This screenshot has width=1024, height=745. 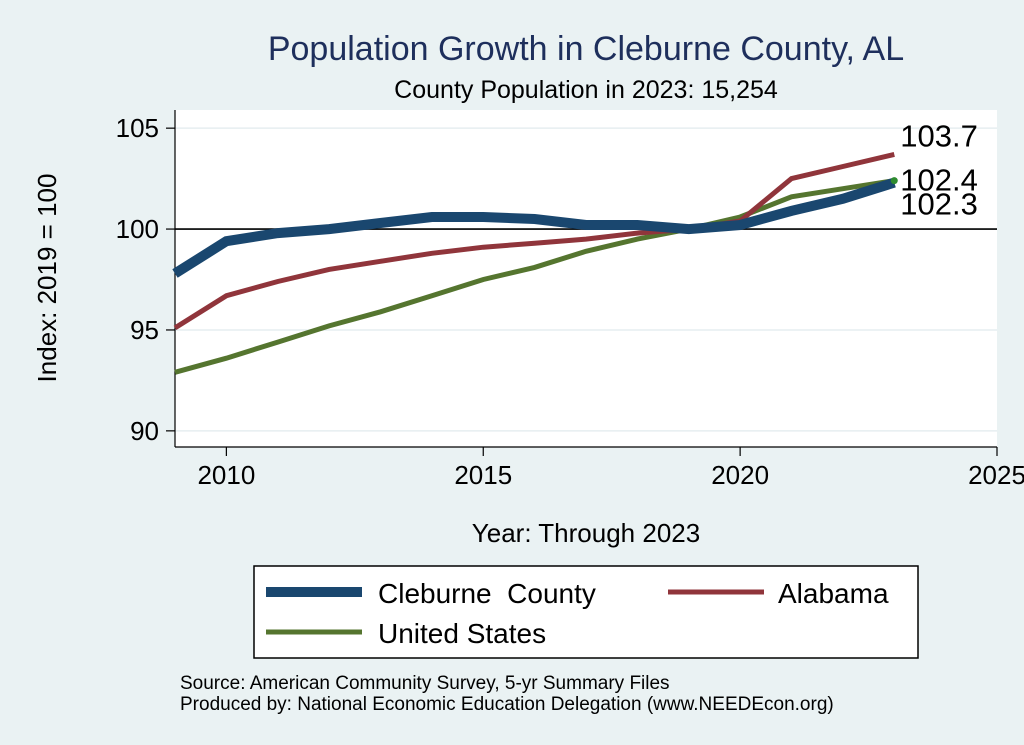 What do you see at coordinates (462, 633) in the screenshot?
I see `legend-label-united-states: United States` at bounding box center [462, 633].